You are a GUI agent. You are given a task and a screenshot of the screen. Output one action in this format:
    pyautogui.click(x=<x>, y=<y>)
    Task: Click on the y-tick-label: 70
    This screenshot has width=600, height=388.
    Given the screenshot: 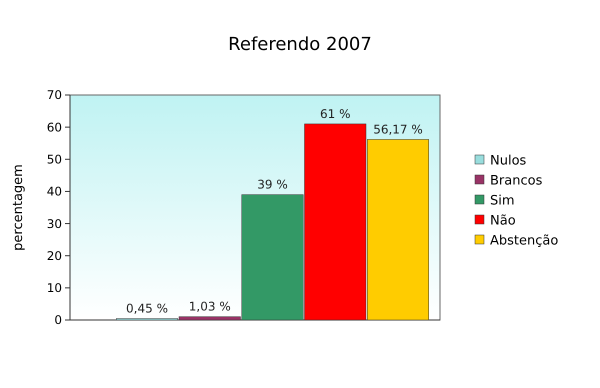 What is the action you would take?
    pyautogui.click(x=54, y=95)
    